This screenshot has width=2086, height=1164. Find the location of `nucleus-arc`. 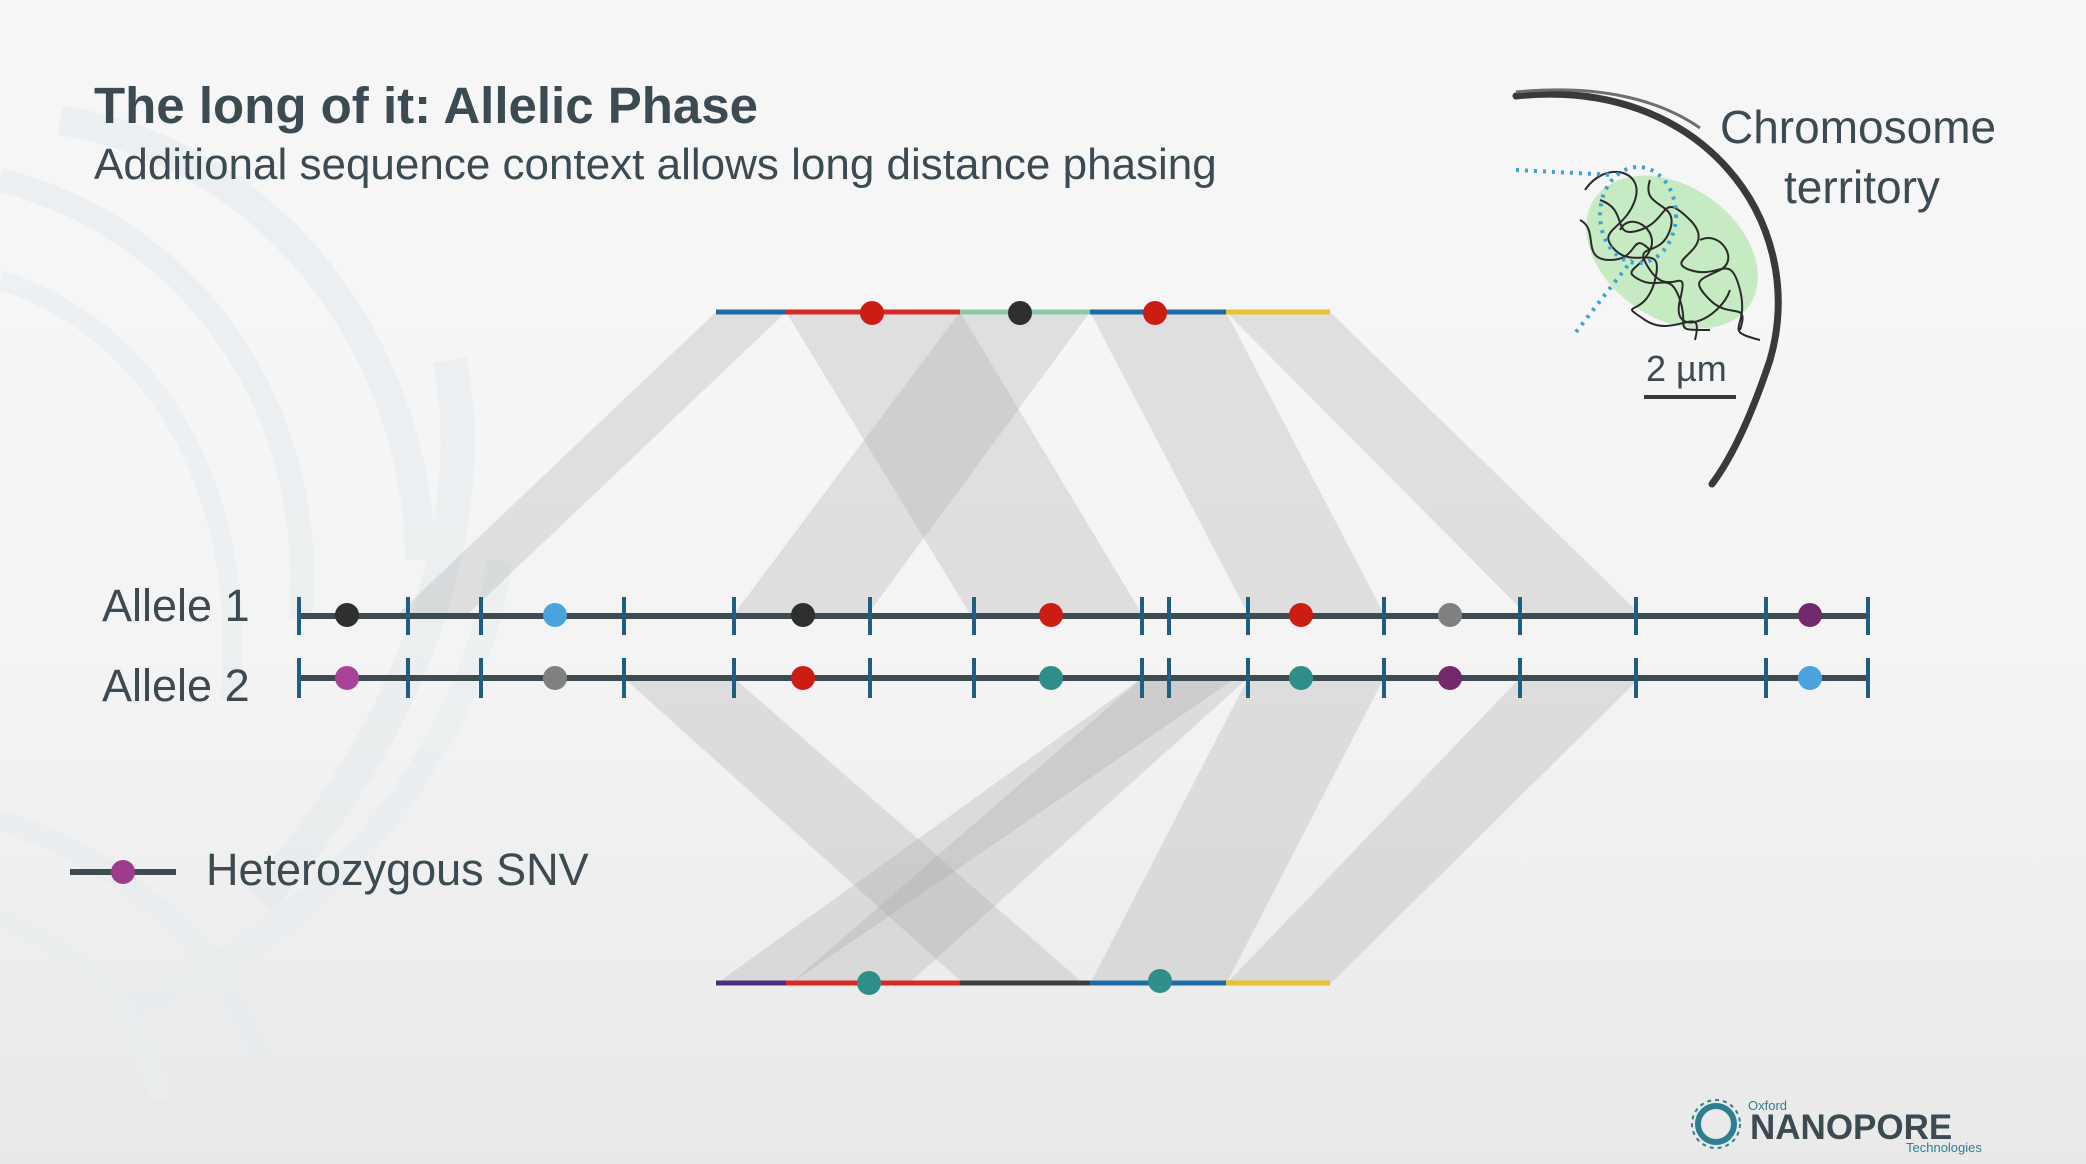

nucleus-arc is located at coordinates (1647, 289).